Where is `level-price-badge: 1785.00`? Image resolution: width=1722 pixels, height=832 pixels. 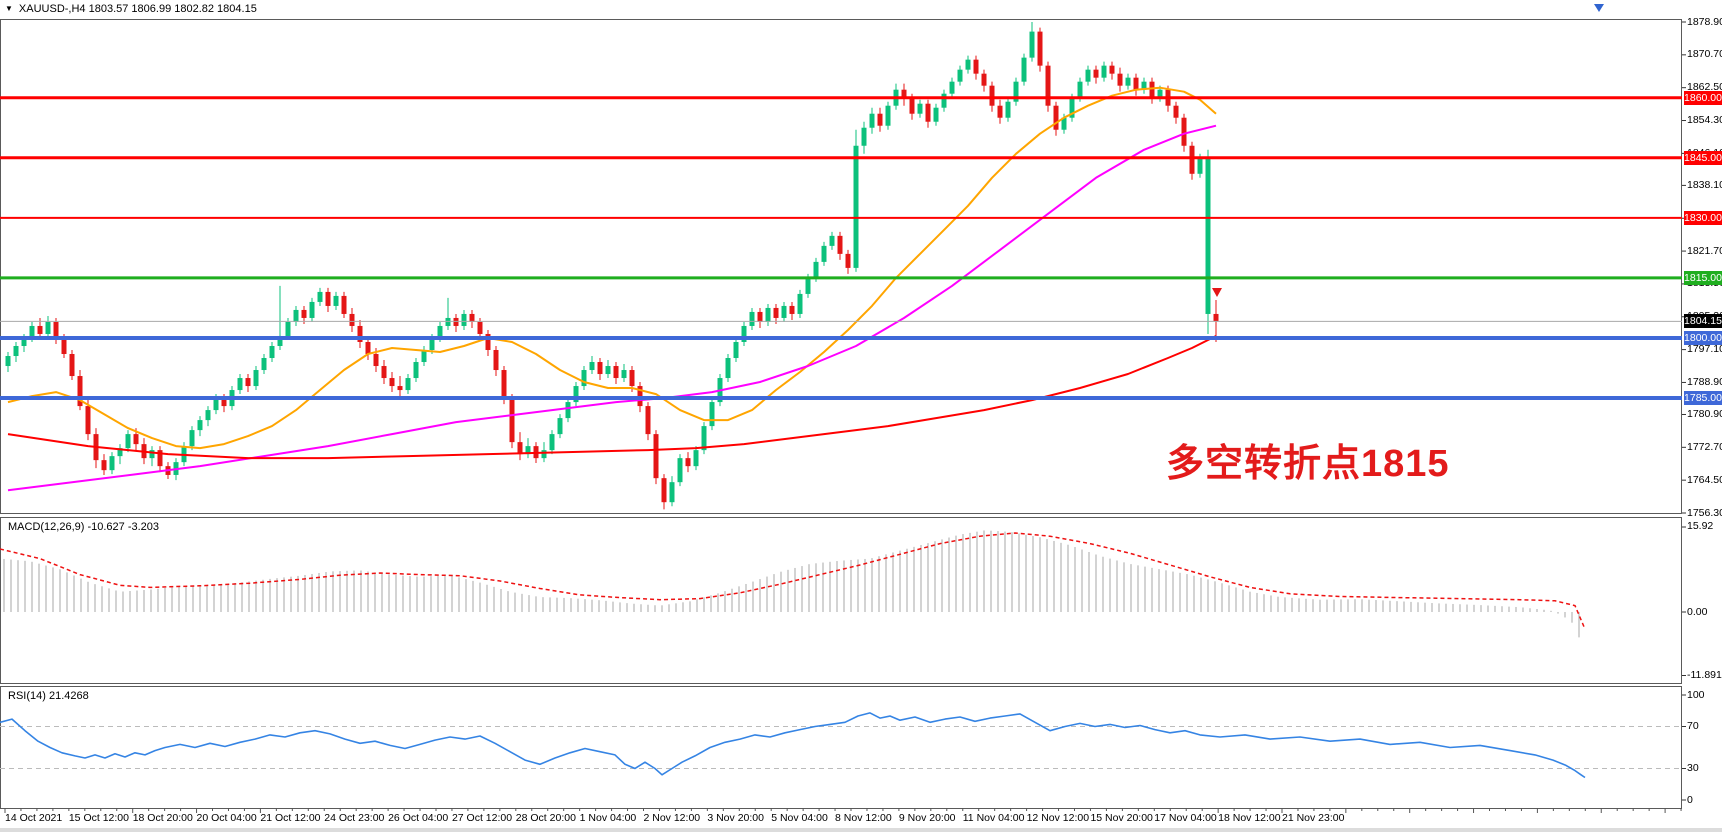 level-price-badge: 1785.00 is located at coordinates (1703, 398).